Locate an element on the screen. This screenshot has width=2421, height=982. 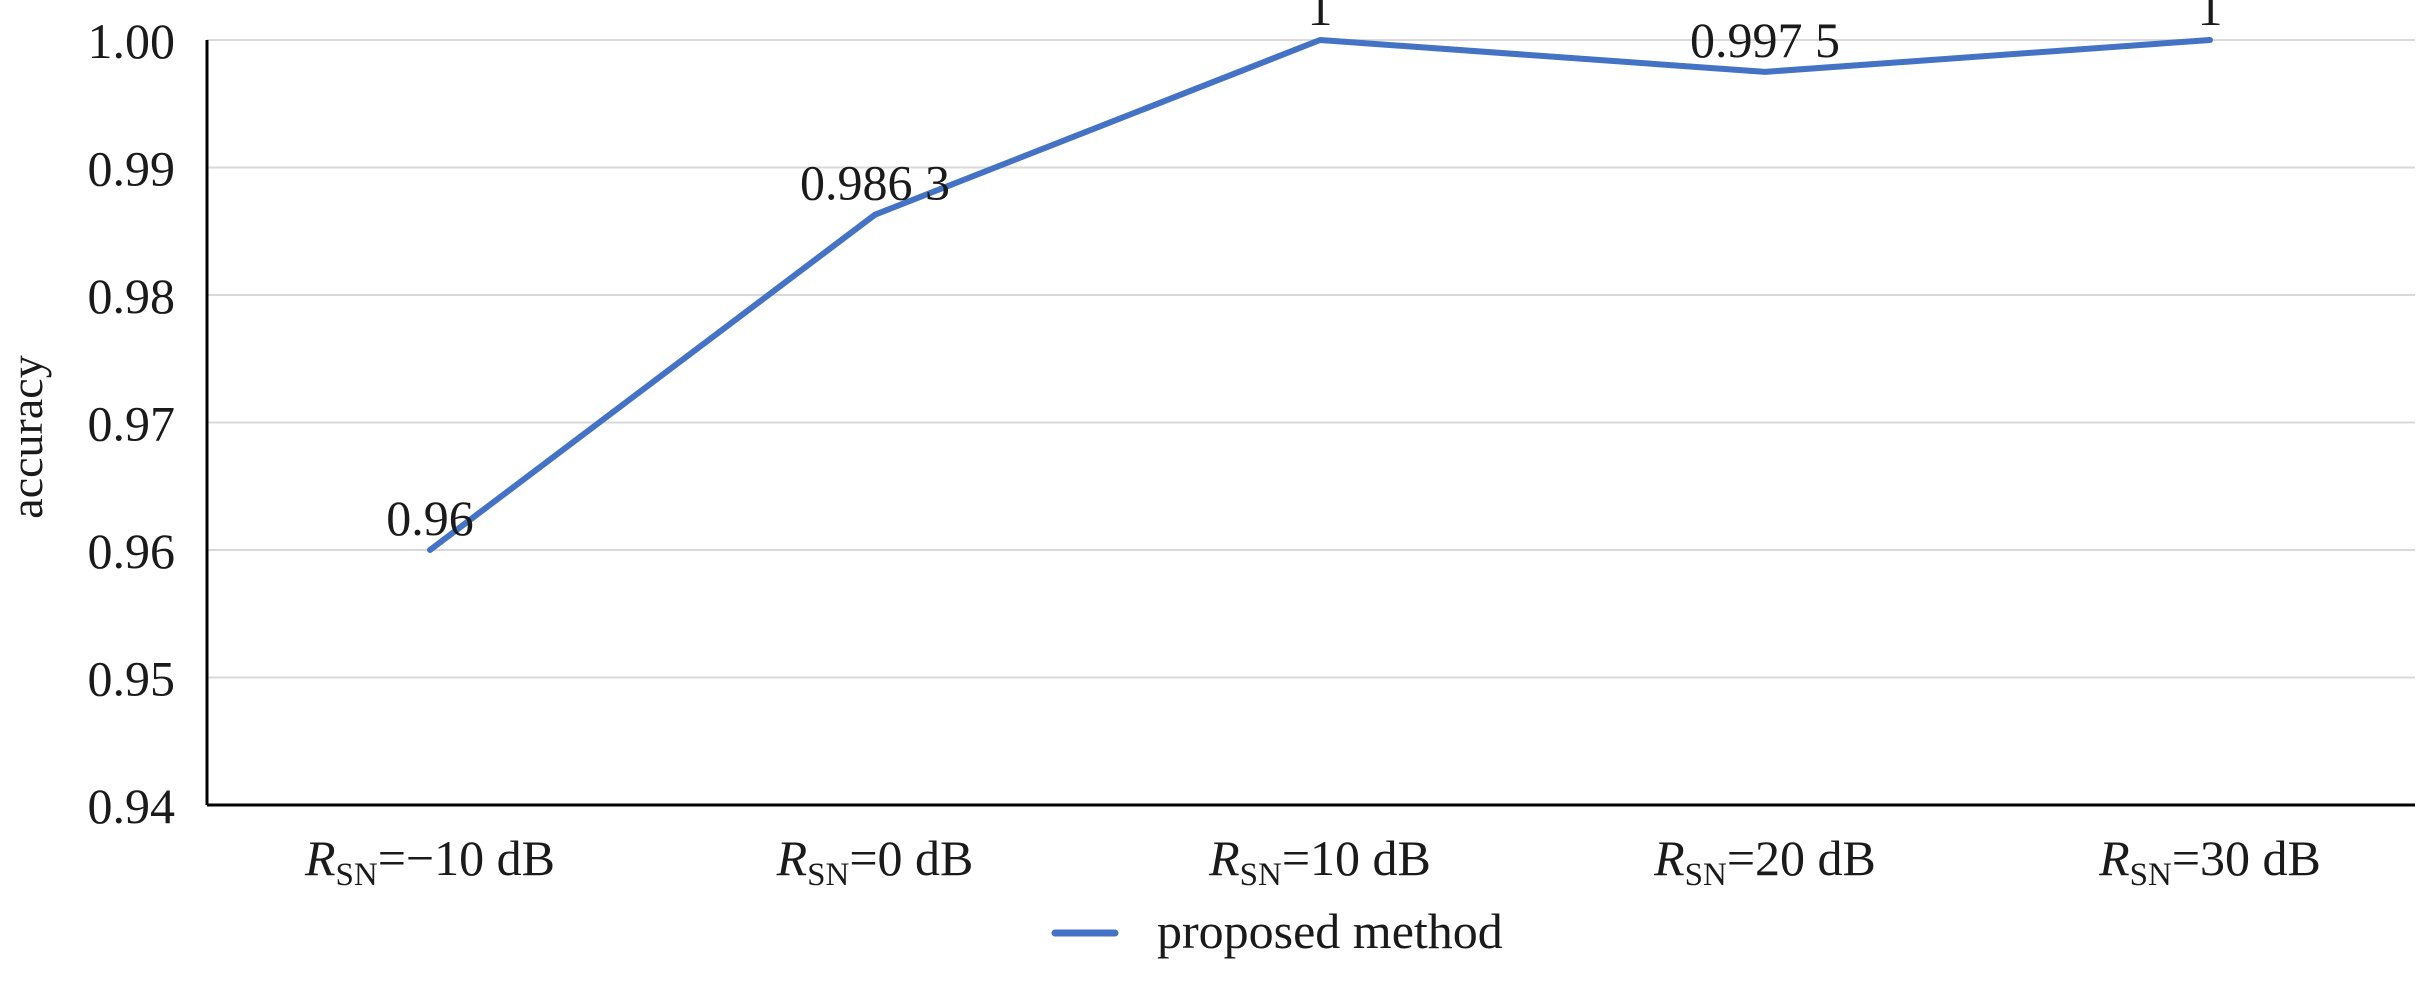
data-label: 0.997 5 is located at coordinates (1765, 40).